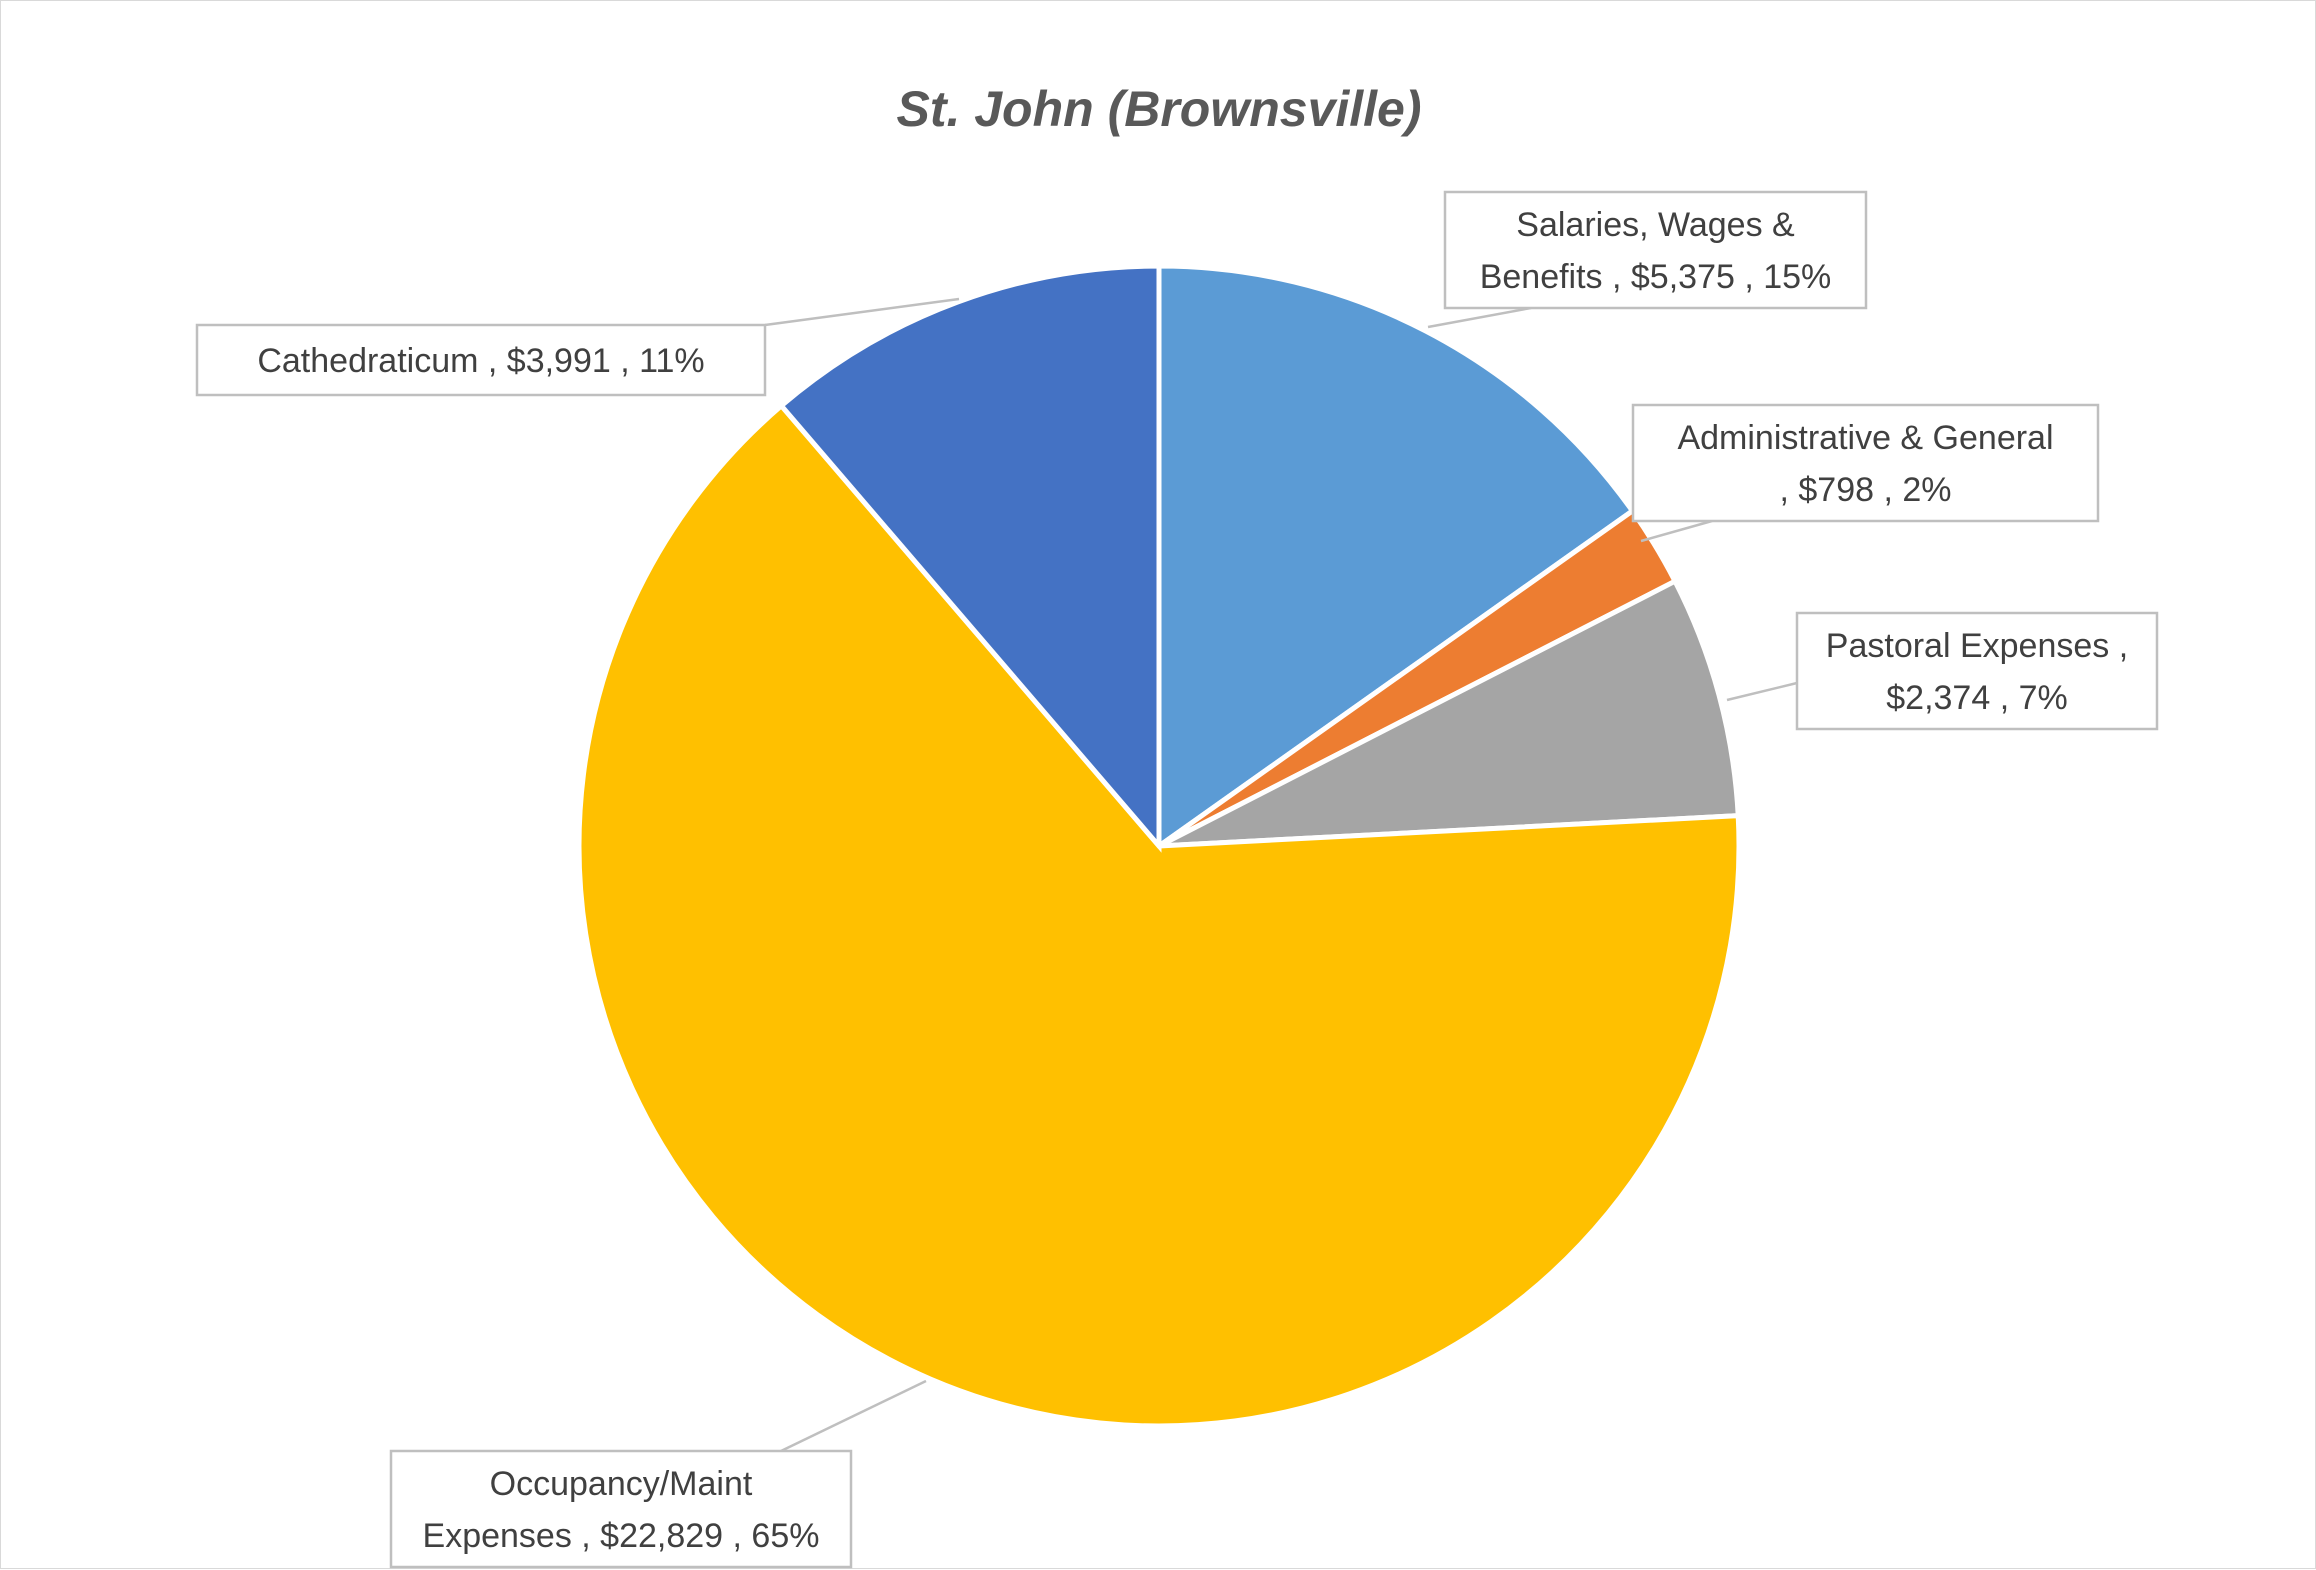 The height and width of the screenshot is (1570, 2316). Describe the element at coordinates (621, 1536) in the screenshot. I see `data-label-text: Expenses , $22,829 , 65%` at that location.